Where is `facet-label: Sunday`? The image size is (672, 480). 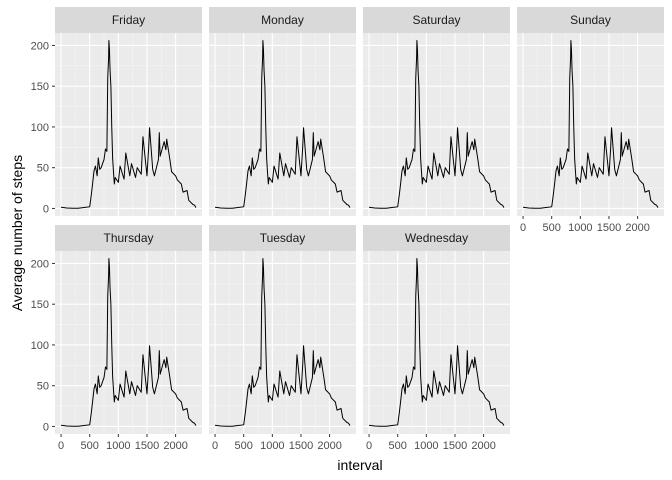 facet-label: Sunday is located at coordinates (590, 20).